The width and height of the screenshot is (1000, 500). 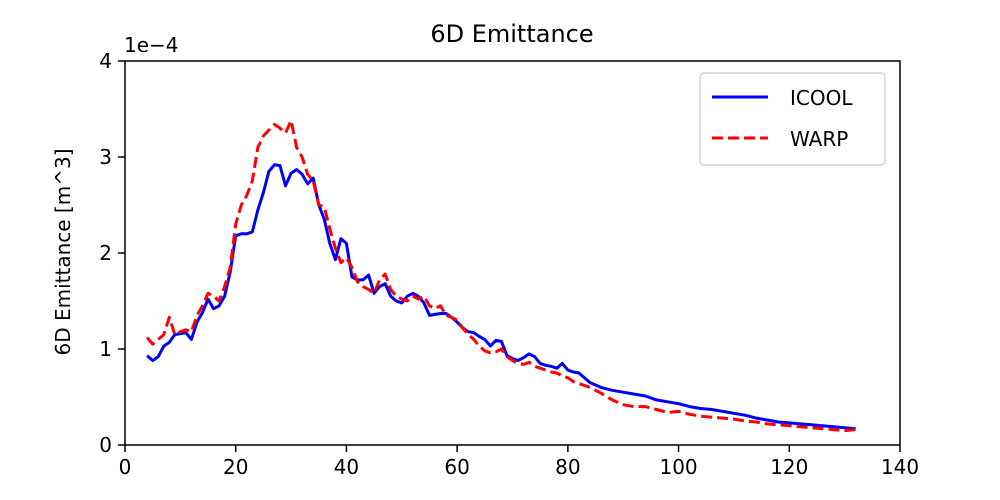 I want to click on chart-title: 6D Emittance, so click(x=511, y=34).